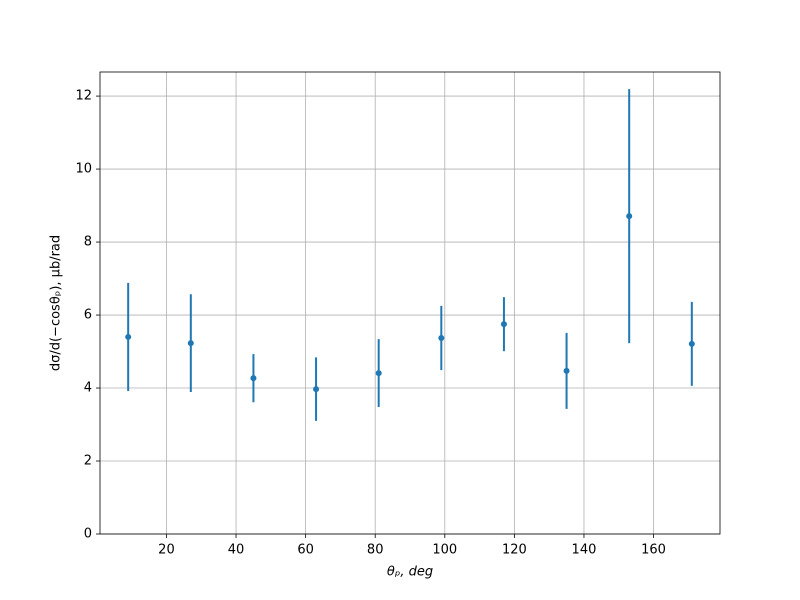  What do you see at coordinates (444, 550) in the screenshot?
I see `x-tick-label: 100` at bounding box center [444, 550].